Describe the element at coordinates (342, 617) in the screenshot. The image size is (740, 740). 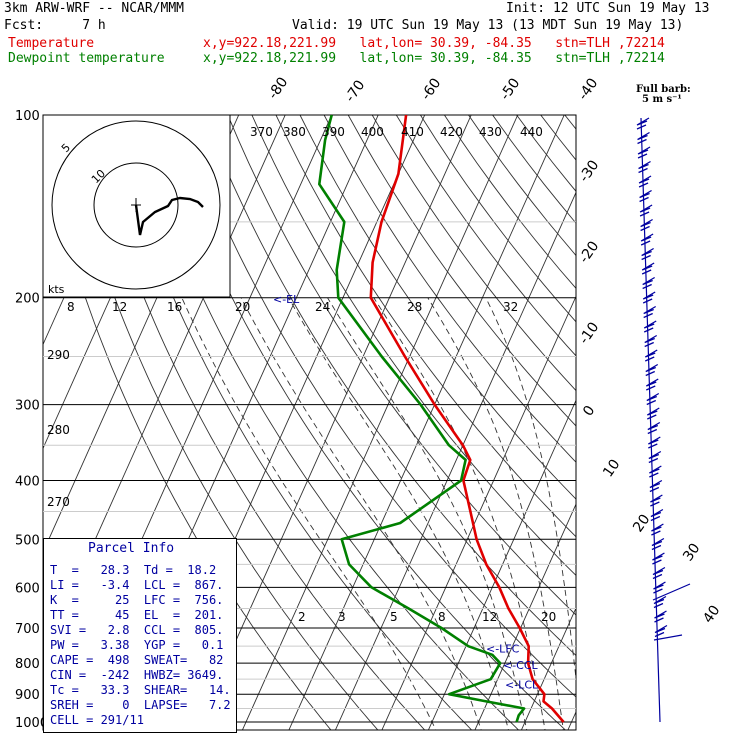
I see `mixing-low-label-3: 3` at that location.